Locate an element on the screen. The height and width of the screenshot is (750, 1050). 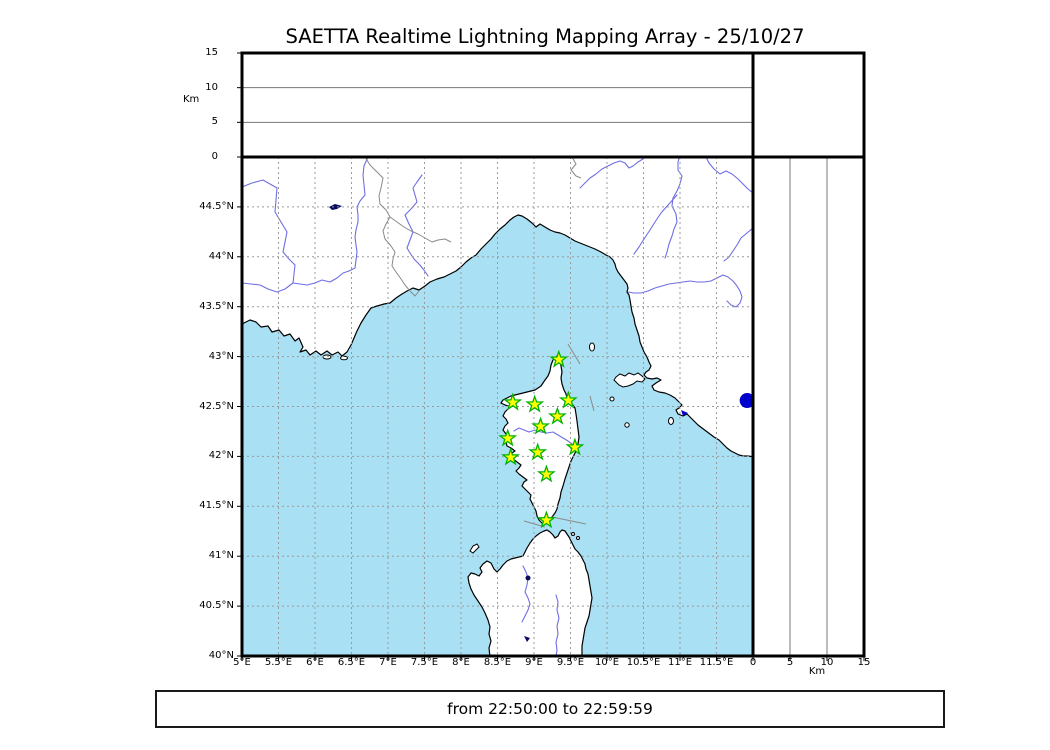
lightning-event-dot is located at coordinates (746, 401).